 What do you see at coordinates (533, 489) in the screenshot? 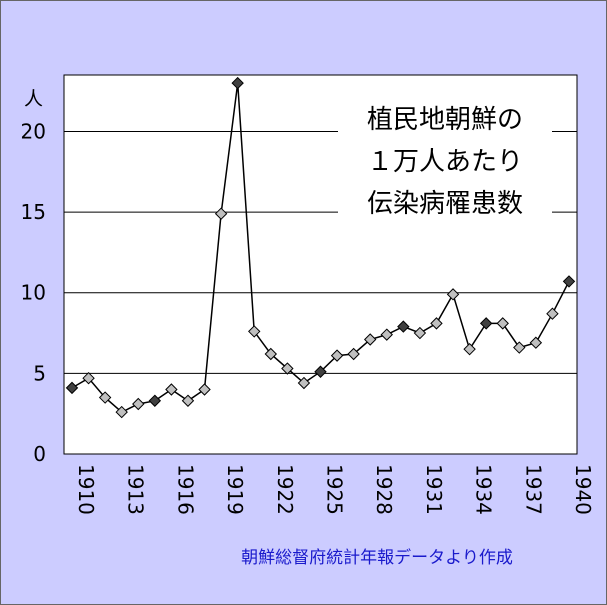
I see `x-tick-label: 1937` at bounding box center [533, 489].